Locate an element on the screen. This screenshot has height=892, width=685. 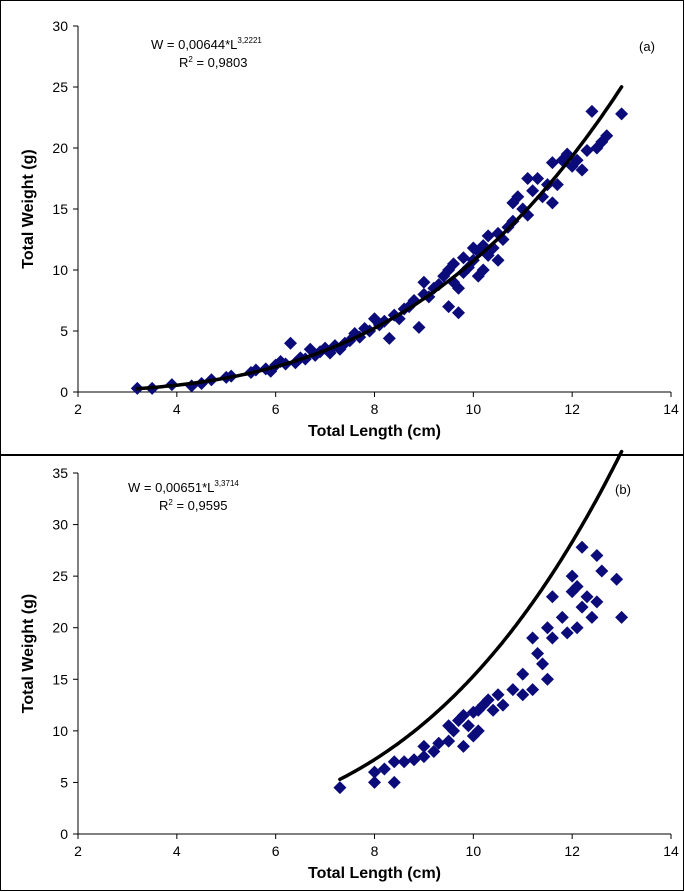
chart-b-y-tick-label: 15 is located at coordinates (60, 679).